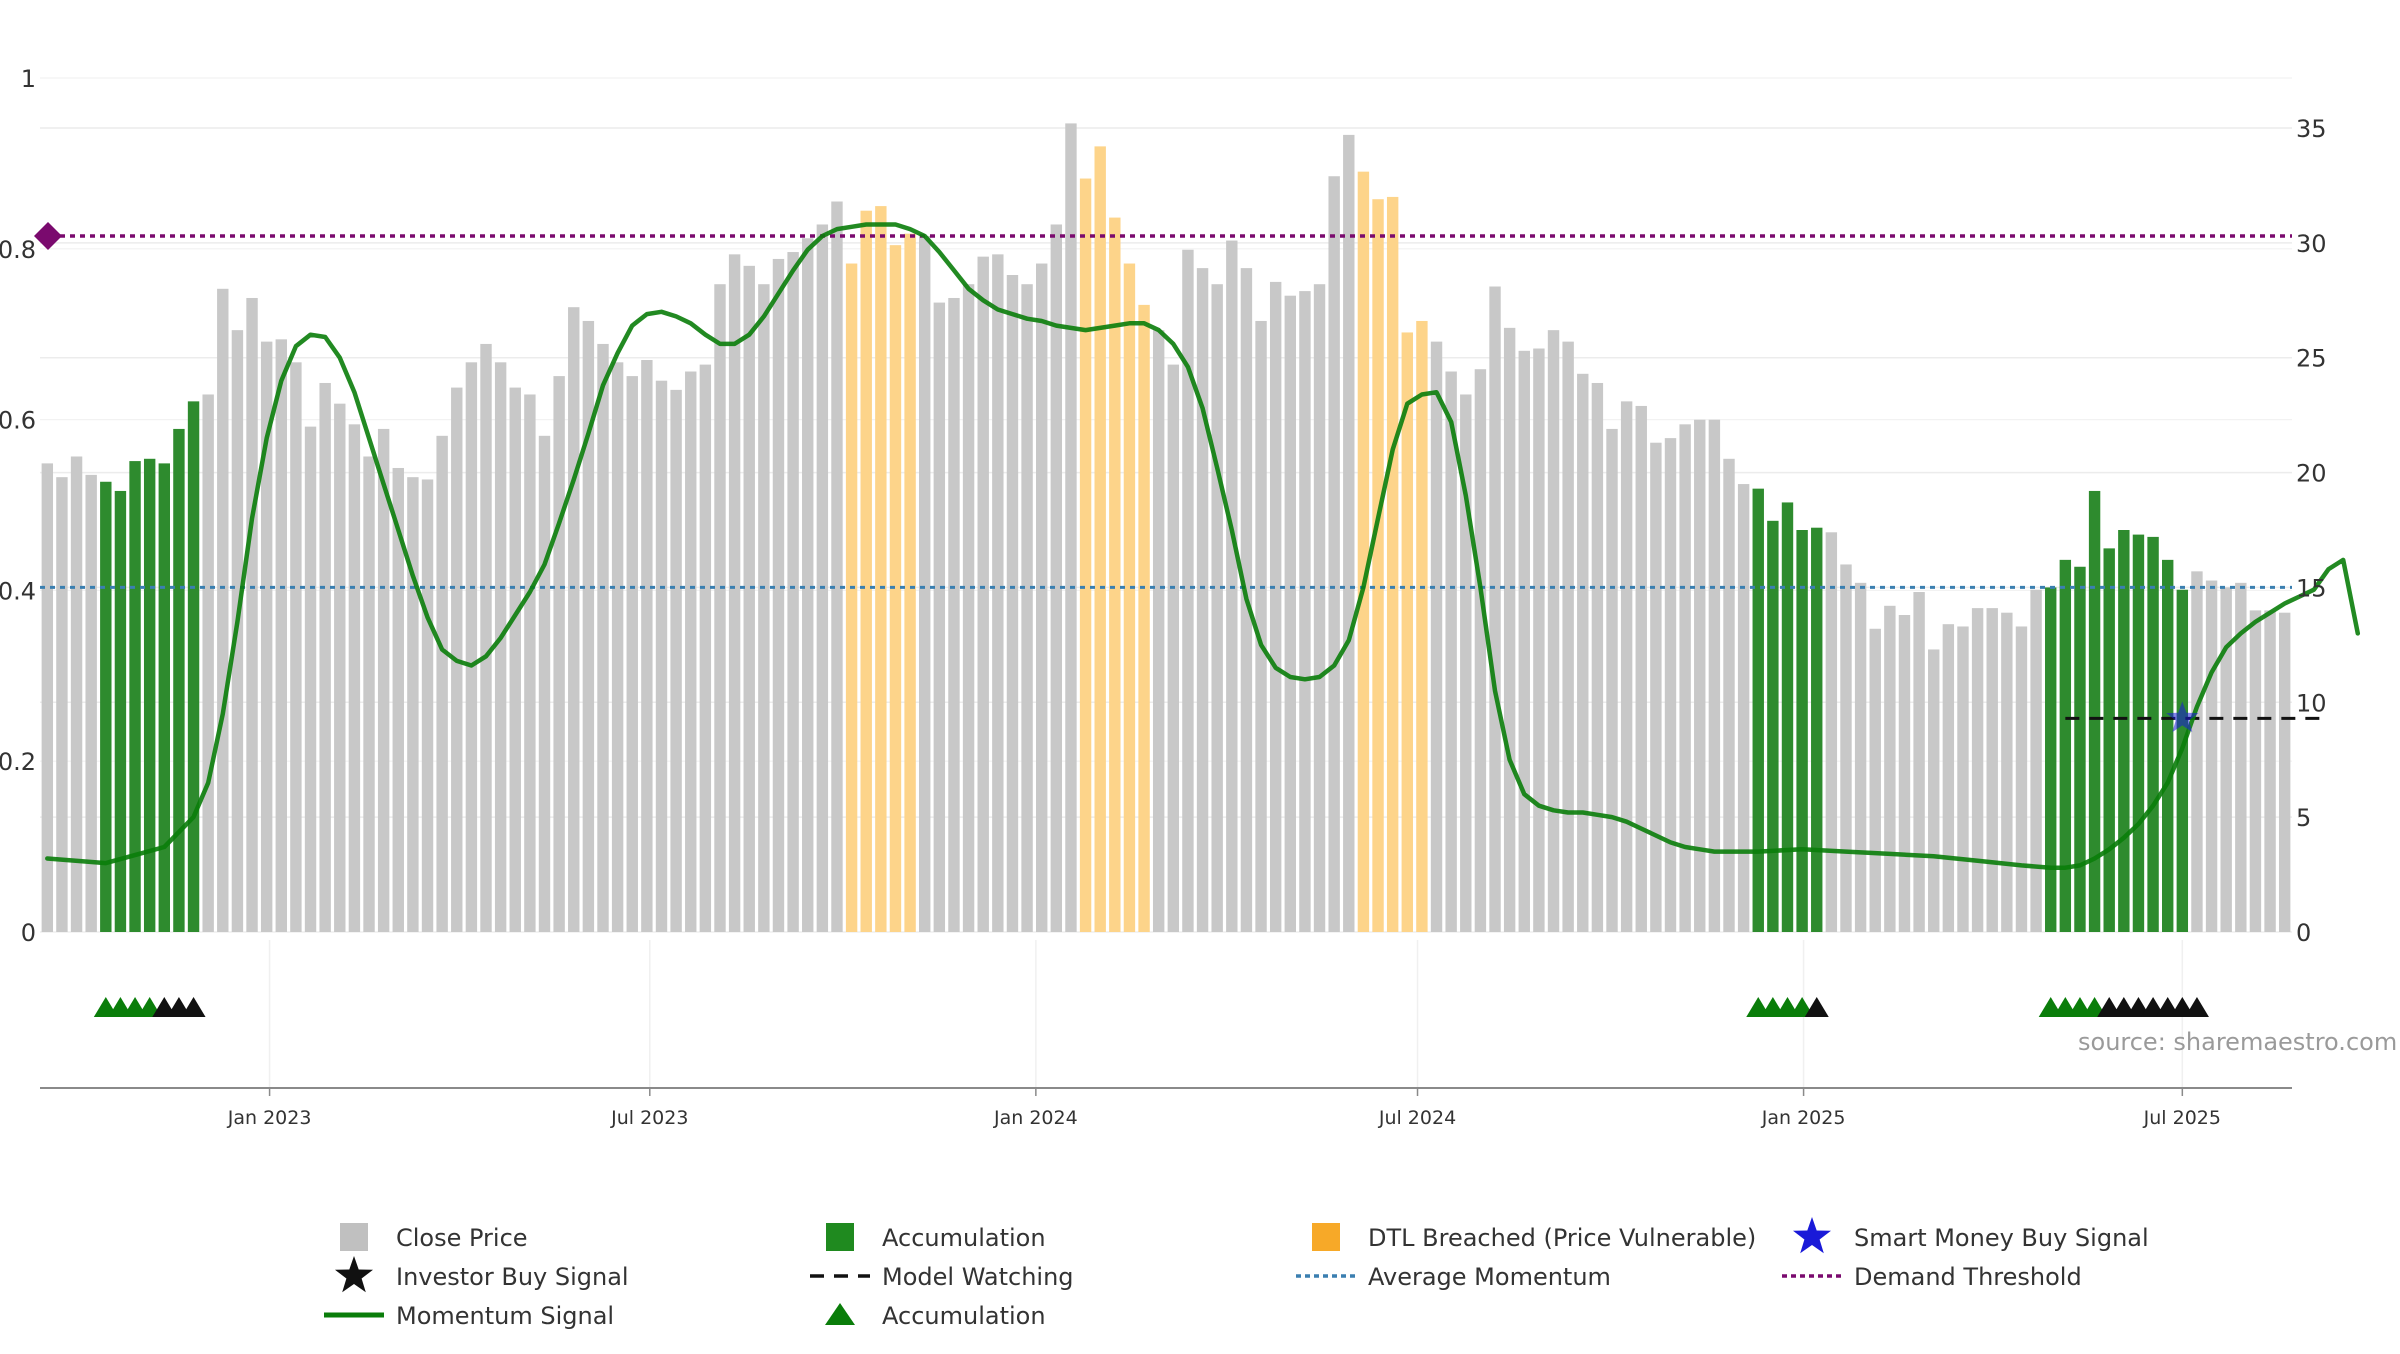  I want to click on legend-item: DTL Breached (Price Vulnerable), so click(1534, 1237).